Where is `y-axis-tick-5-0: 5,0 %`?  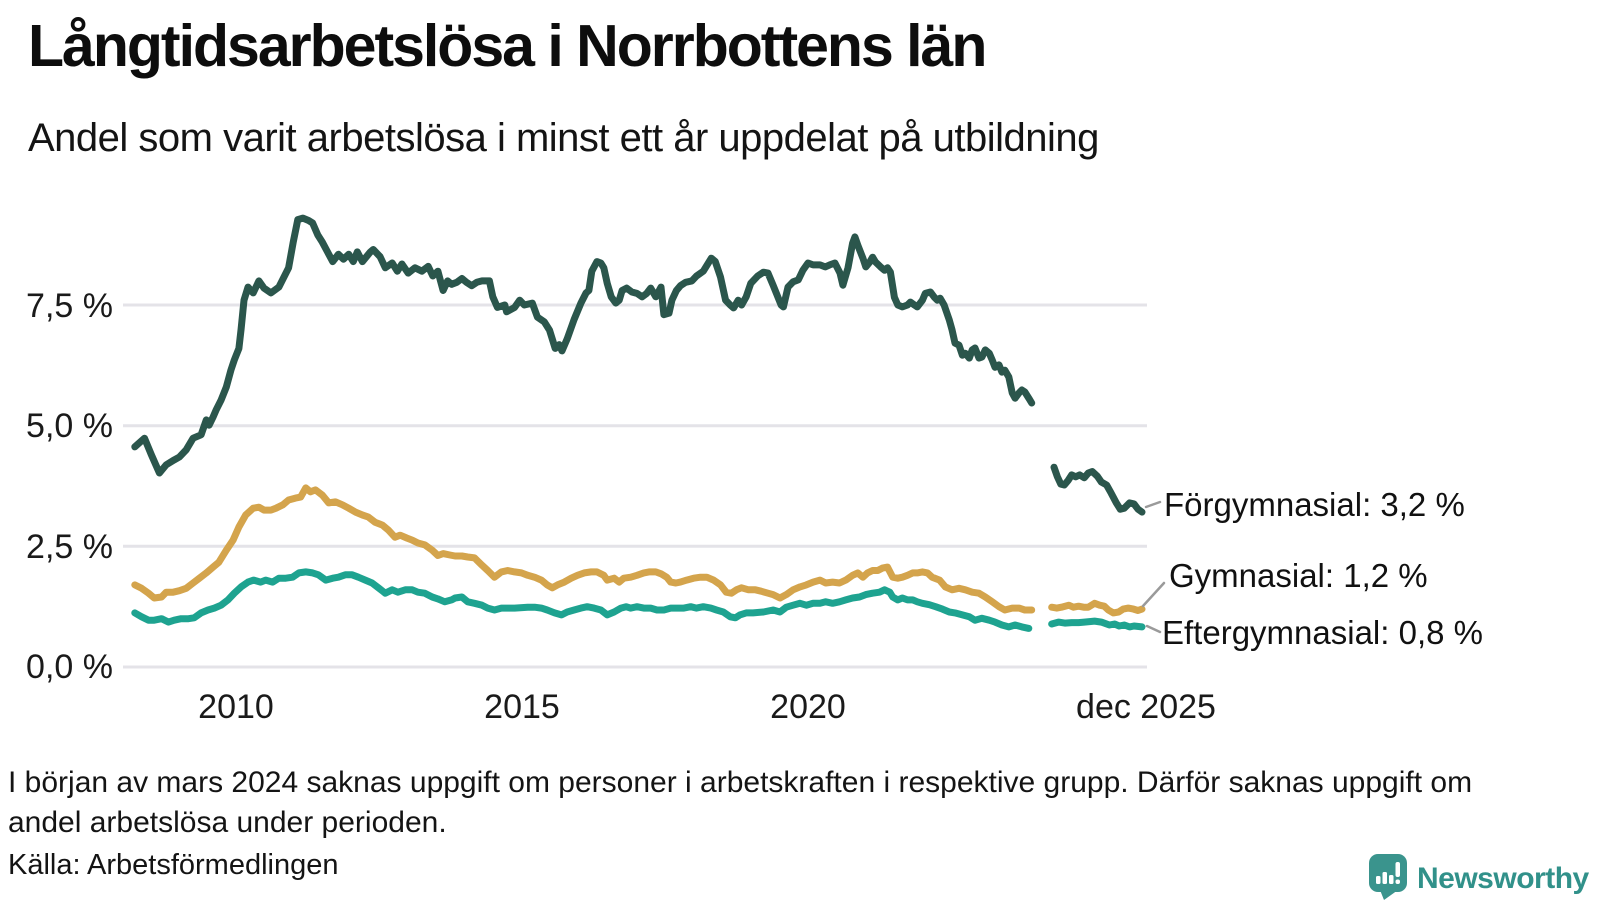
y-axis-tick-5-0: 5,0 % is located at coordinates (69, 426).